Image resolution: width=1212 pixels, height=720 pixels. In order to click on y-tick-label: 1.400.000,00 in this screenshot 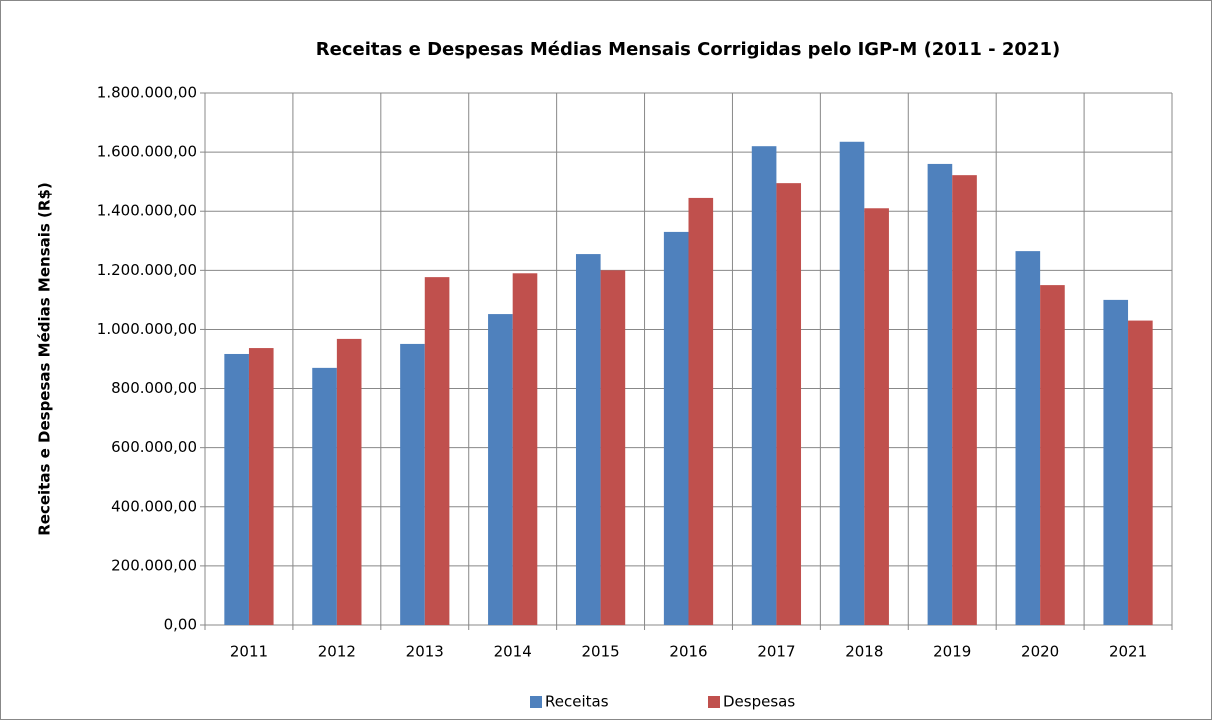, I will do `click(147, 211)`.